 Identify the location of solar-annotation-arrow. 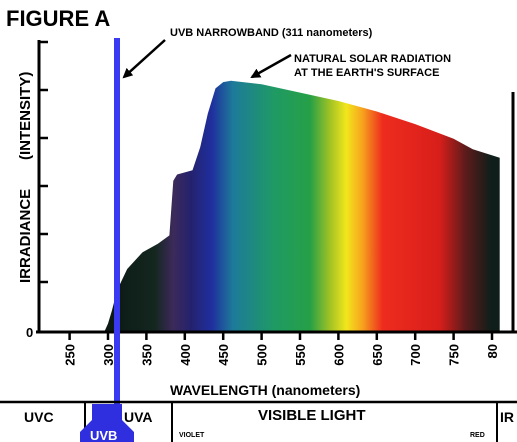
(271, 66).